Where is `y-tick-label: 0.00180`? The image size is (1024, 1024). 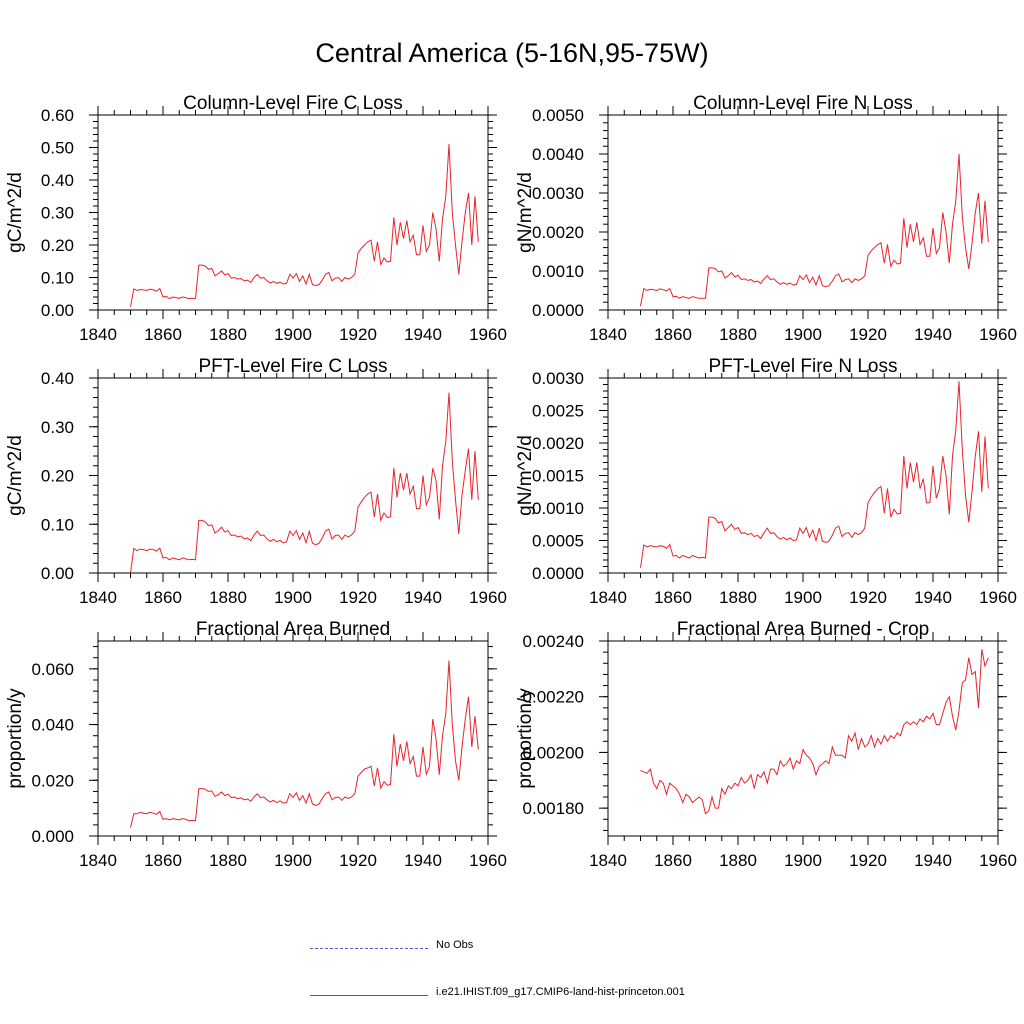
y-tick-label: 0.00180 is located at coordinates (553, 808).